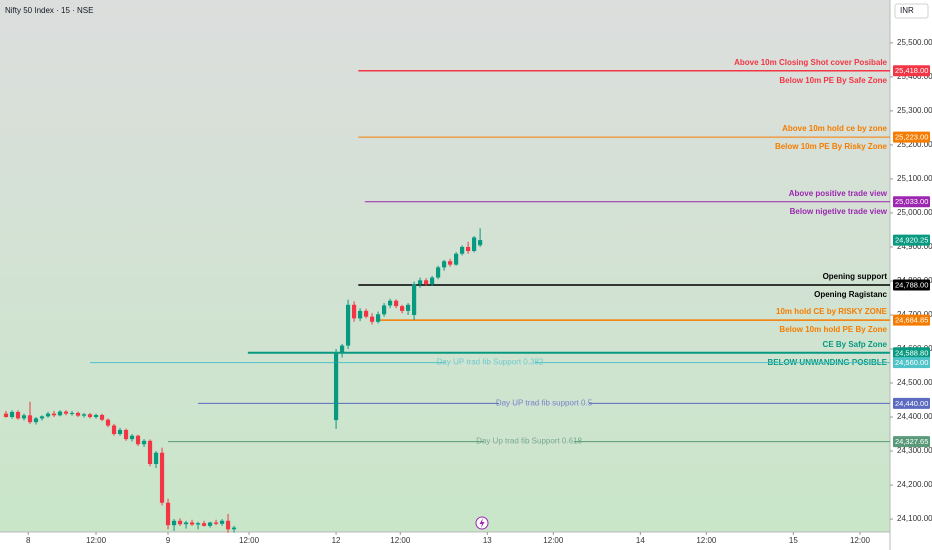 The width and height of the screenshot is (932, 550). I want to click on last-price-label: 24,920.25, so click(911, 240).